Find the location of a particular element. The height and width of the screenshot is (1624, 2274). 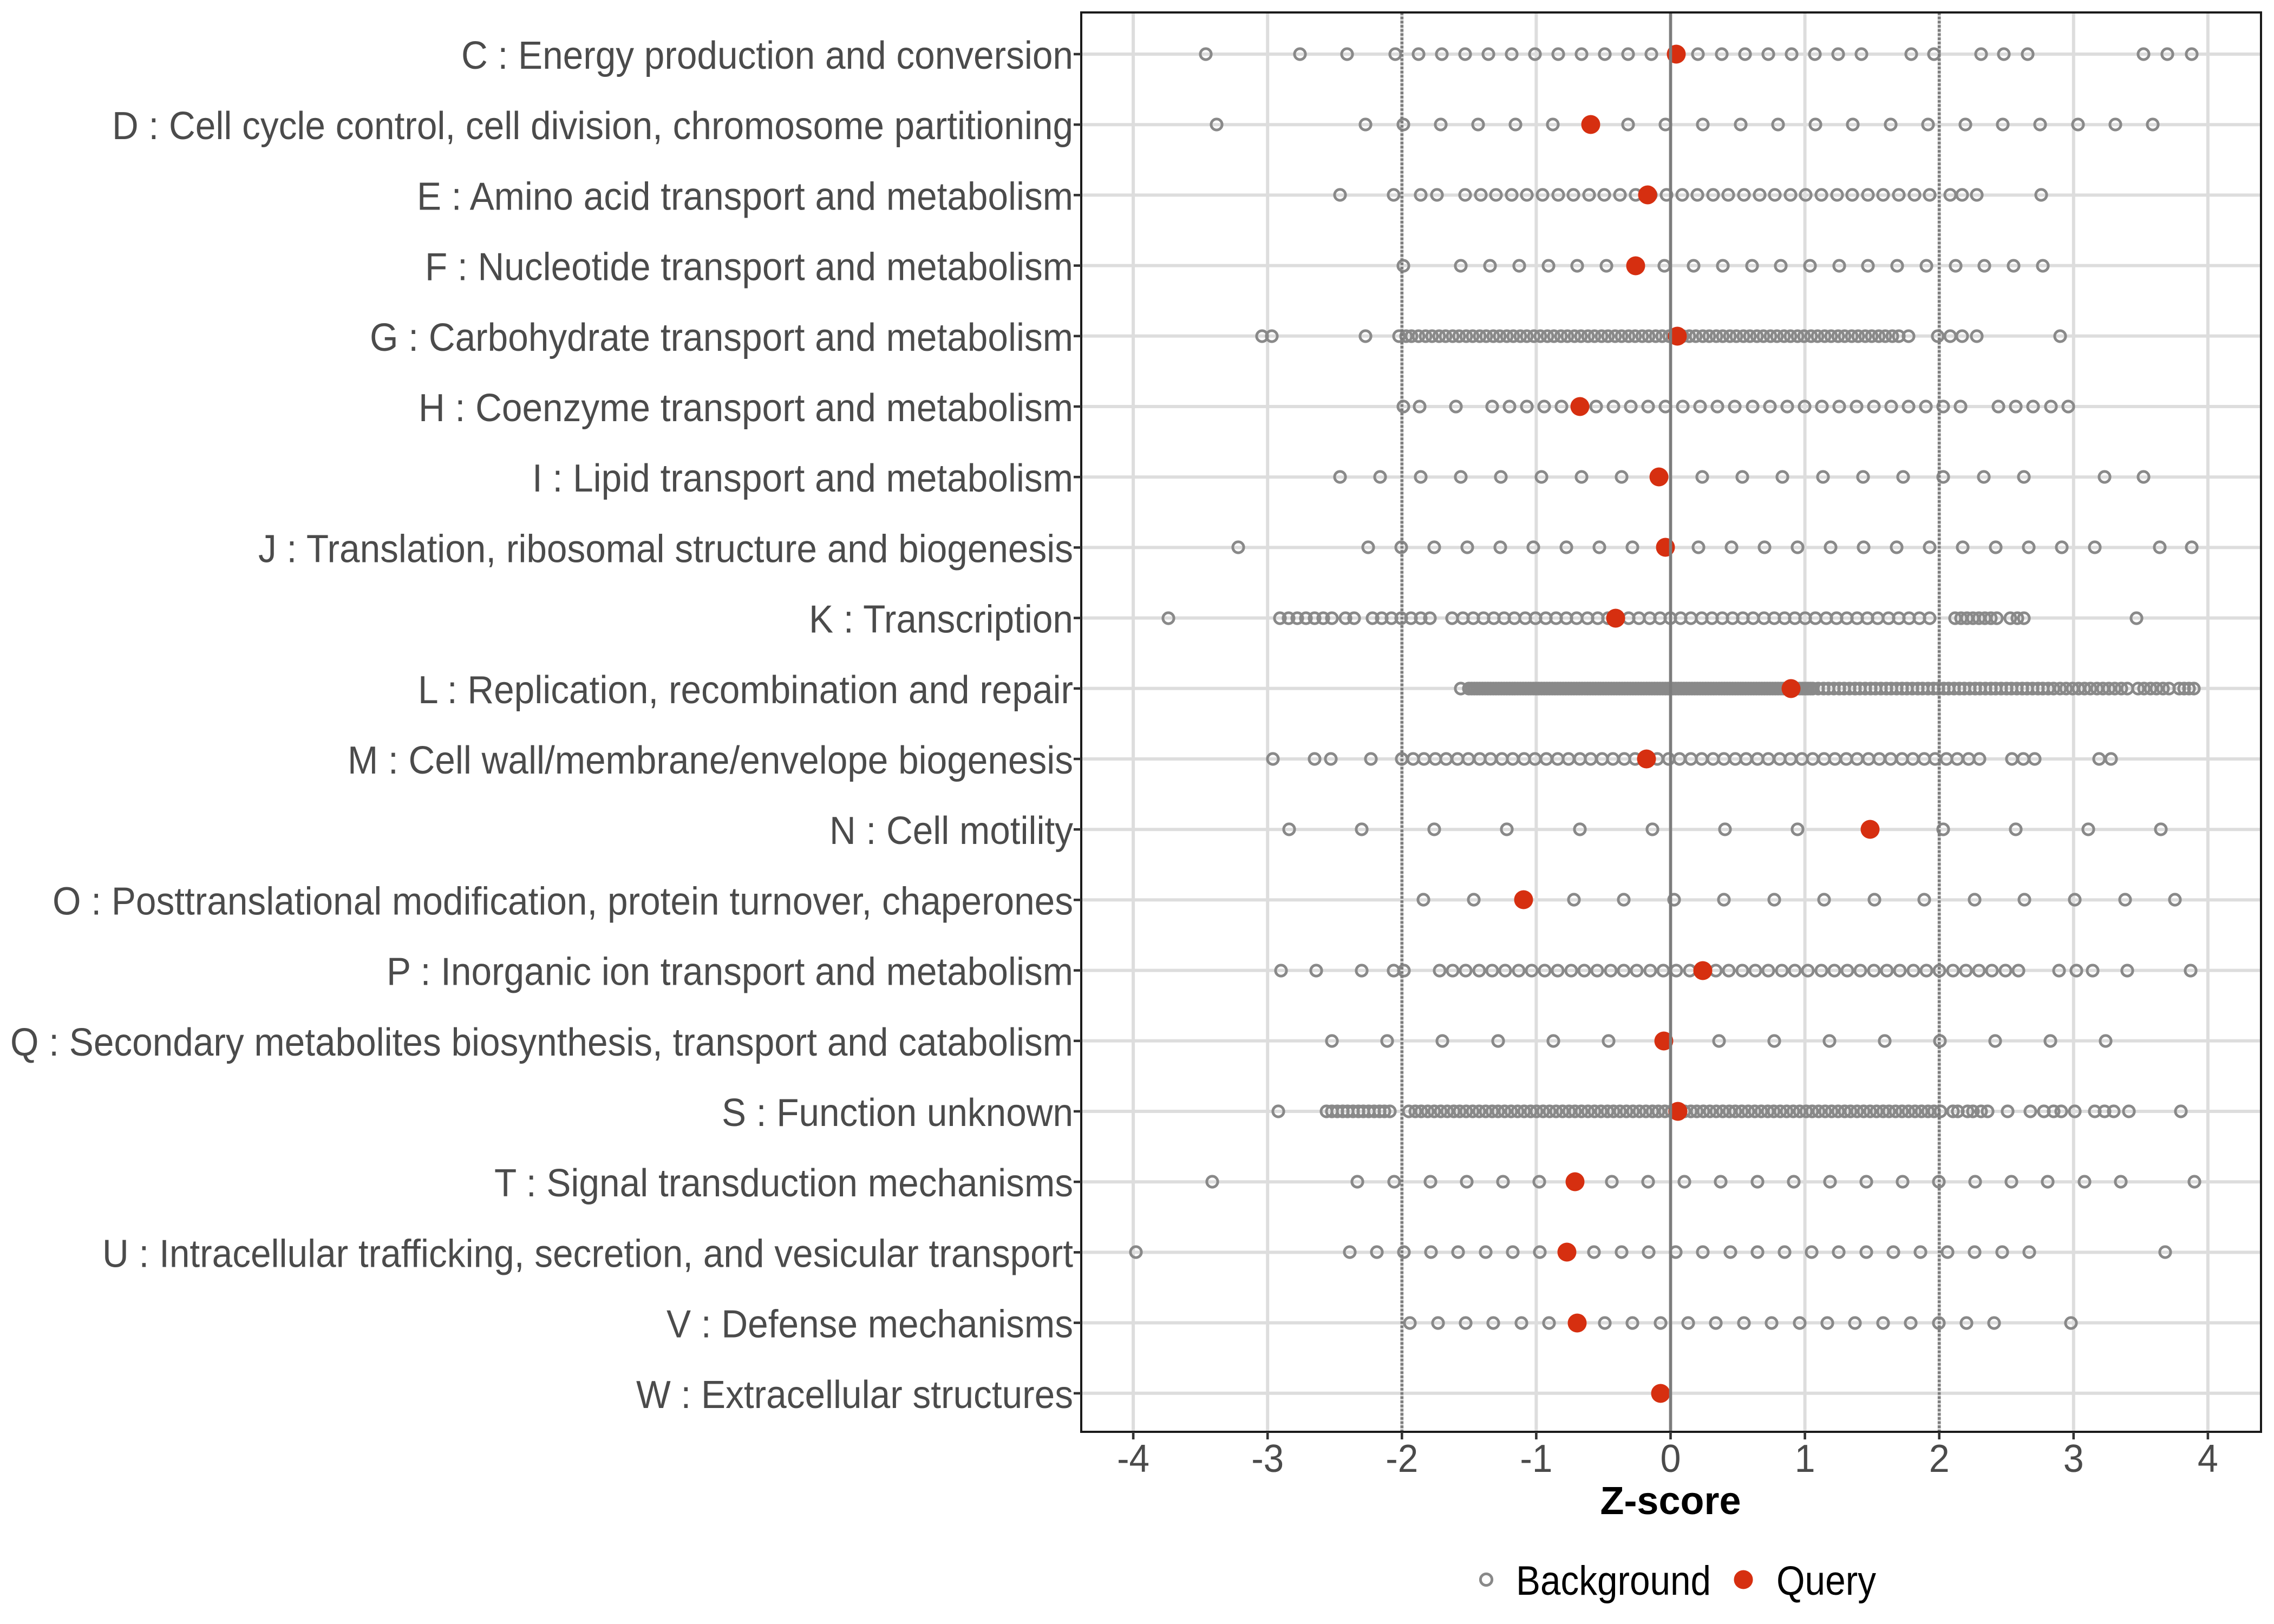

svg-text: N : Cell motility is located at coordinates (951, 831).